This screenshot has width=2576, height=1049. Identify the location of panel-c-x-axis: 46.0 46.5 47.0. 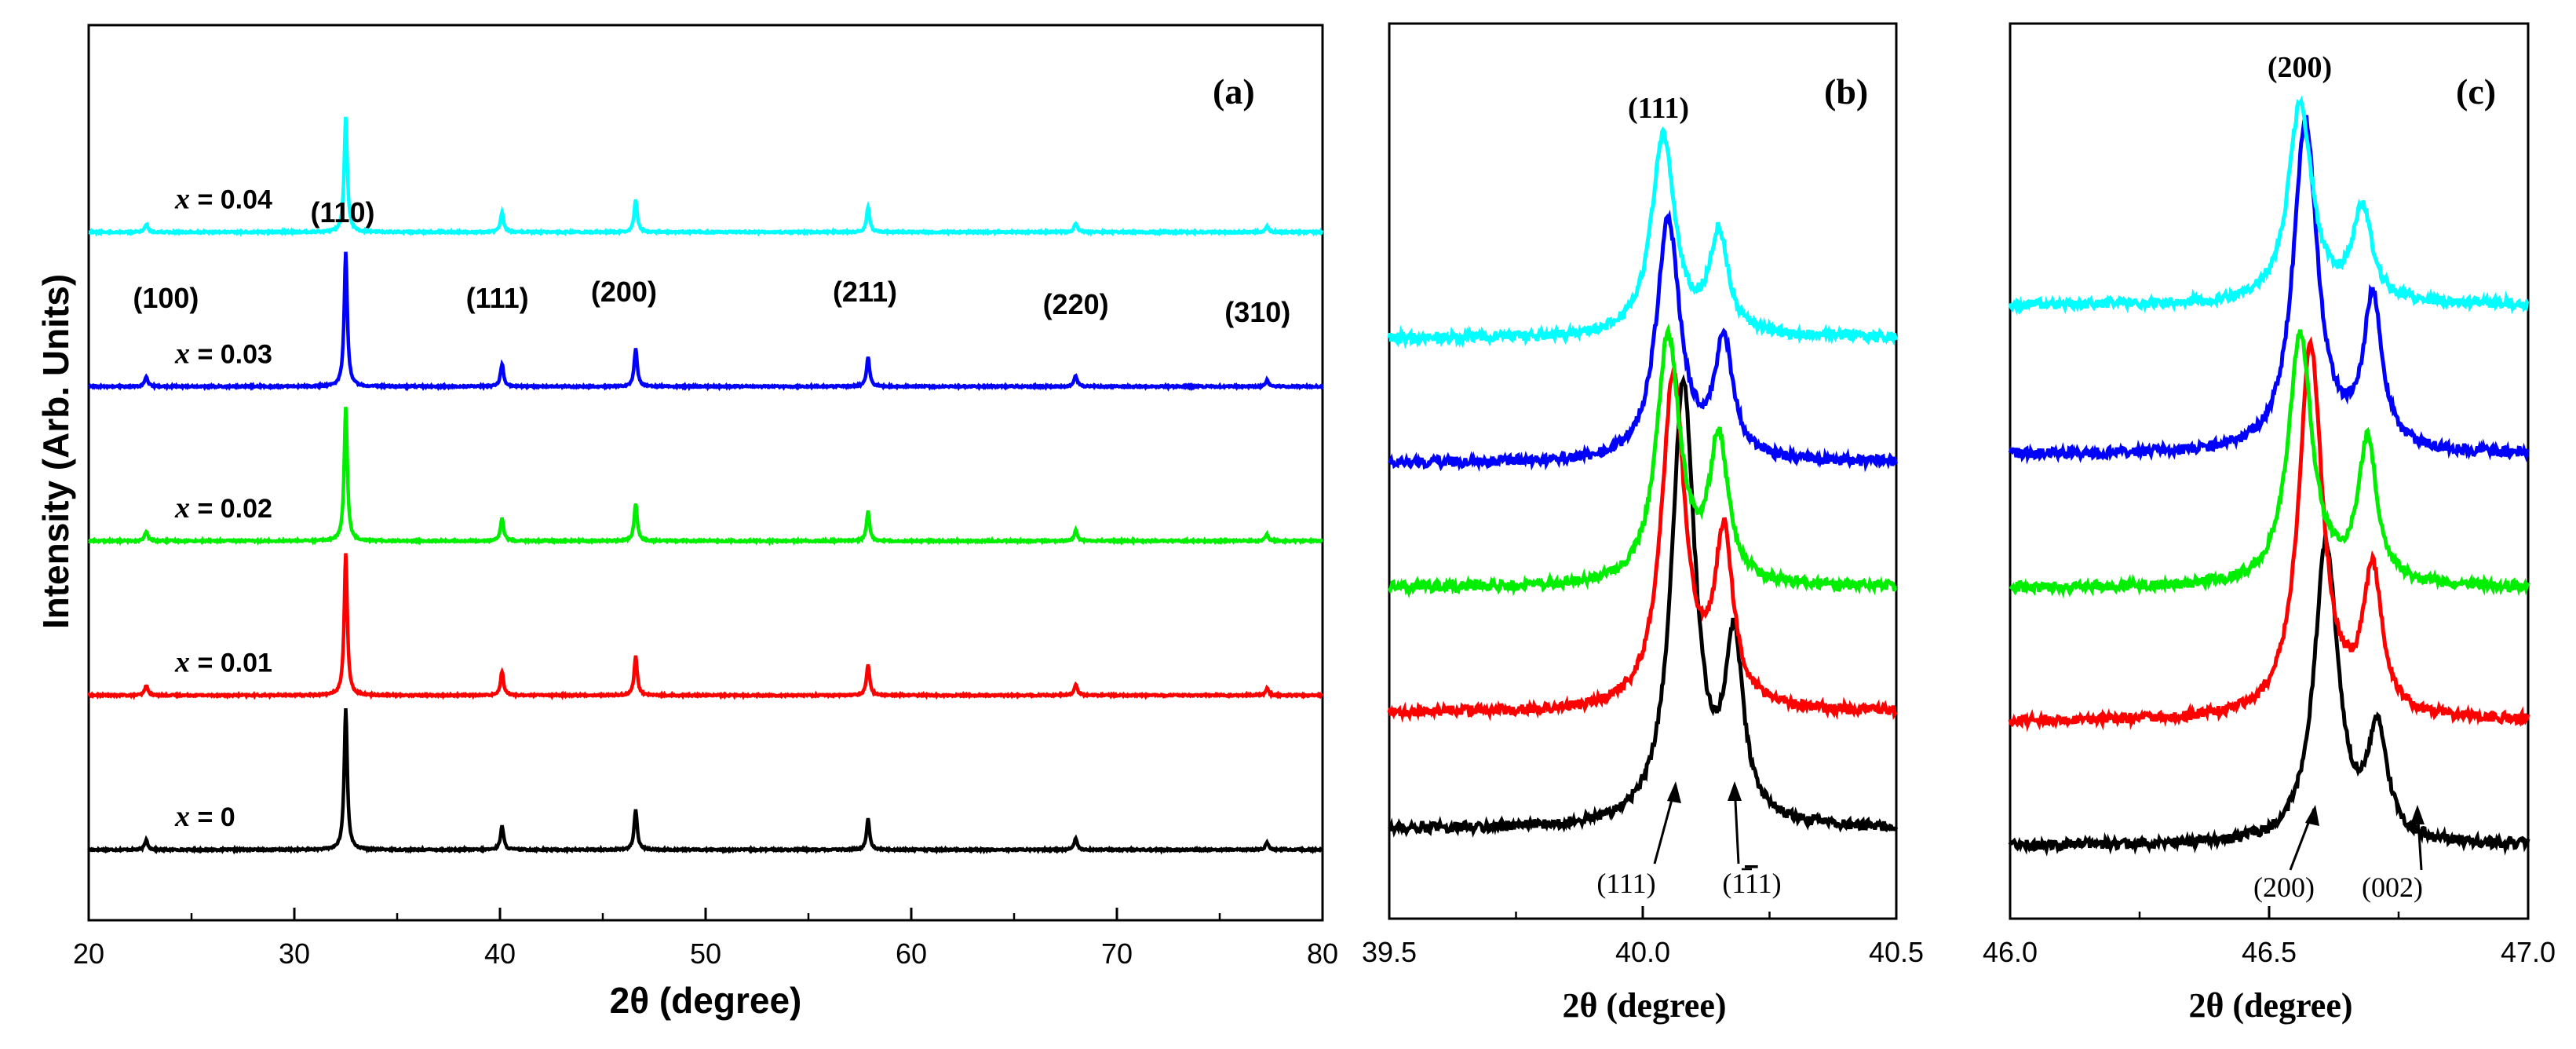
(2269, 937).